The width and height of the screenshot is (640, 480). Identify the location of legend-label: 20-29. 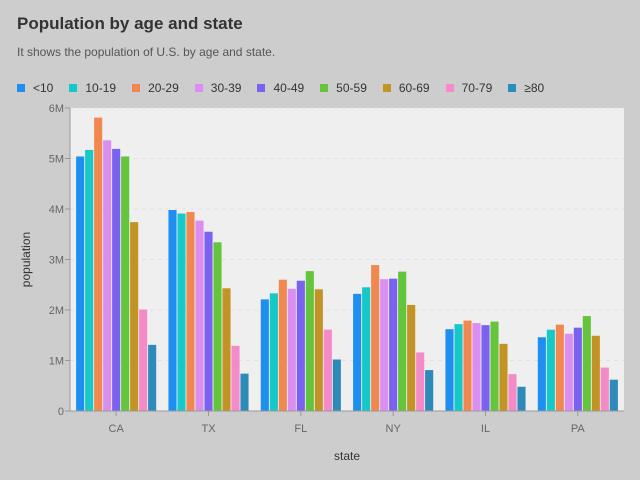
(163, 88).